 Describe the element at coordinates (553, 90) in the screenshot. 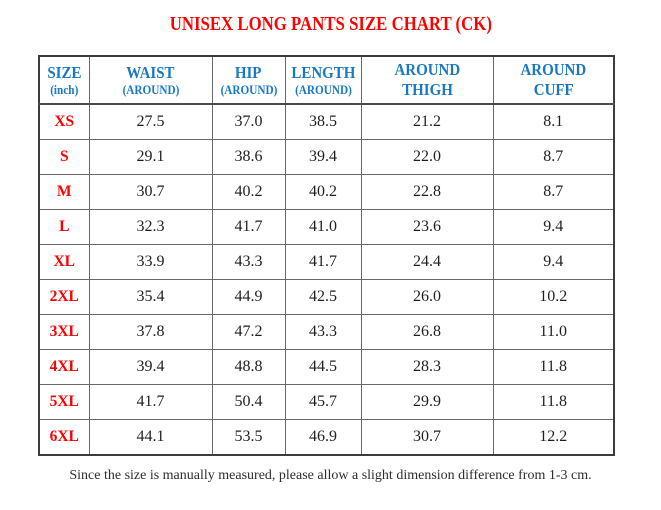

I see `column-header-cuff-line2: CUFF` at that location.